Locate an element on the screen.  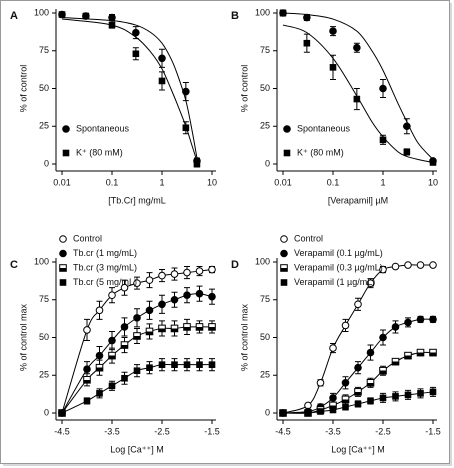
x-tick-label: -1.5 is located at coordinates (433, 431).